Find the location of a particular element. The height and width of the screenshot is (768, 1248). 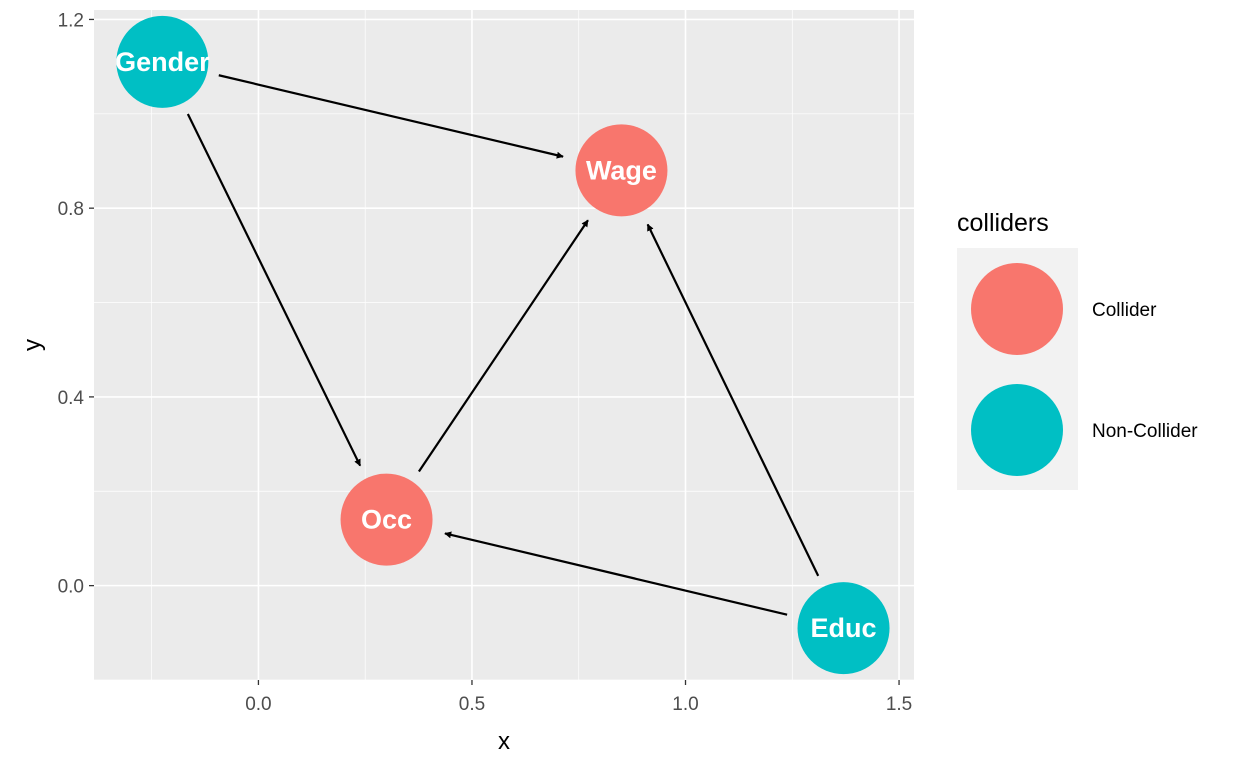

edge-educ-to-wage is located at coordinates (733, 400).